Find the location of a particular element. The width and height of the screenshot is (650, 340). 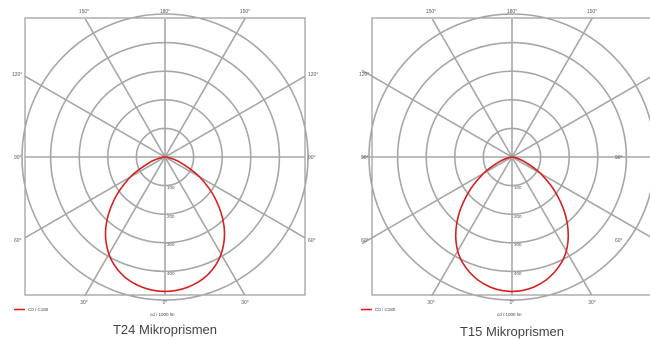

chart-title: T15 Mikroprismen is located at coordinates (512, 331).